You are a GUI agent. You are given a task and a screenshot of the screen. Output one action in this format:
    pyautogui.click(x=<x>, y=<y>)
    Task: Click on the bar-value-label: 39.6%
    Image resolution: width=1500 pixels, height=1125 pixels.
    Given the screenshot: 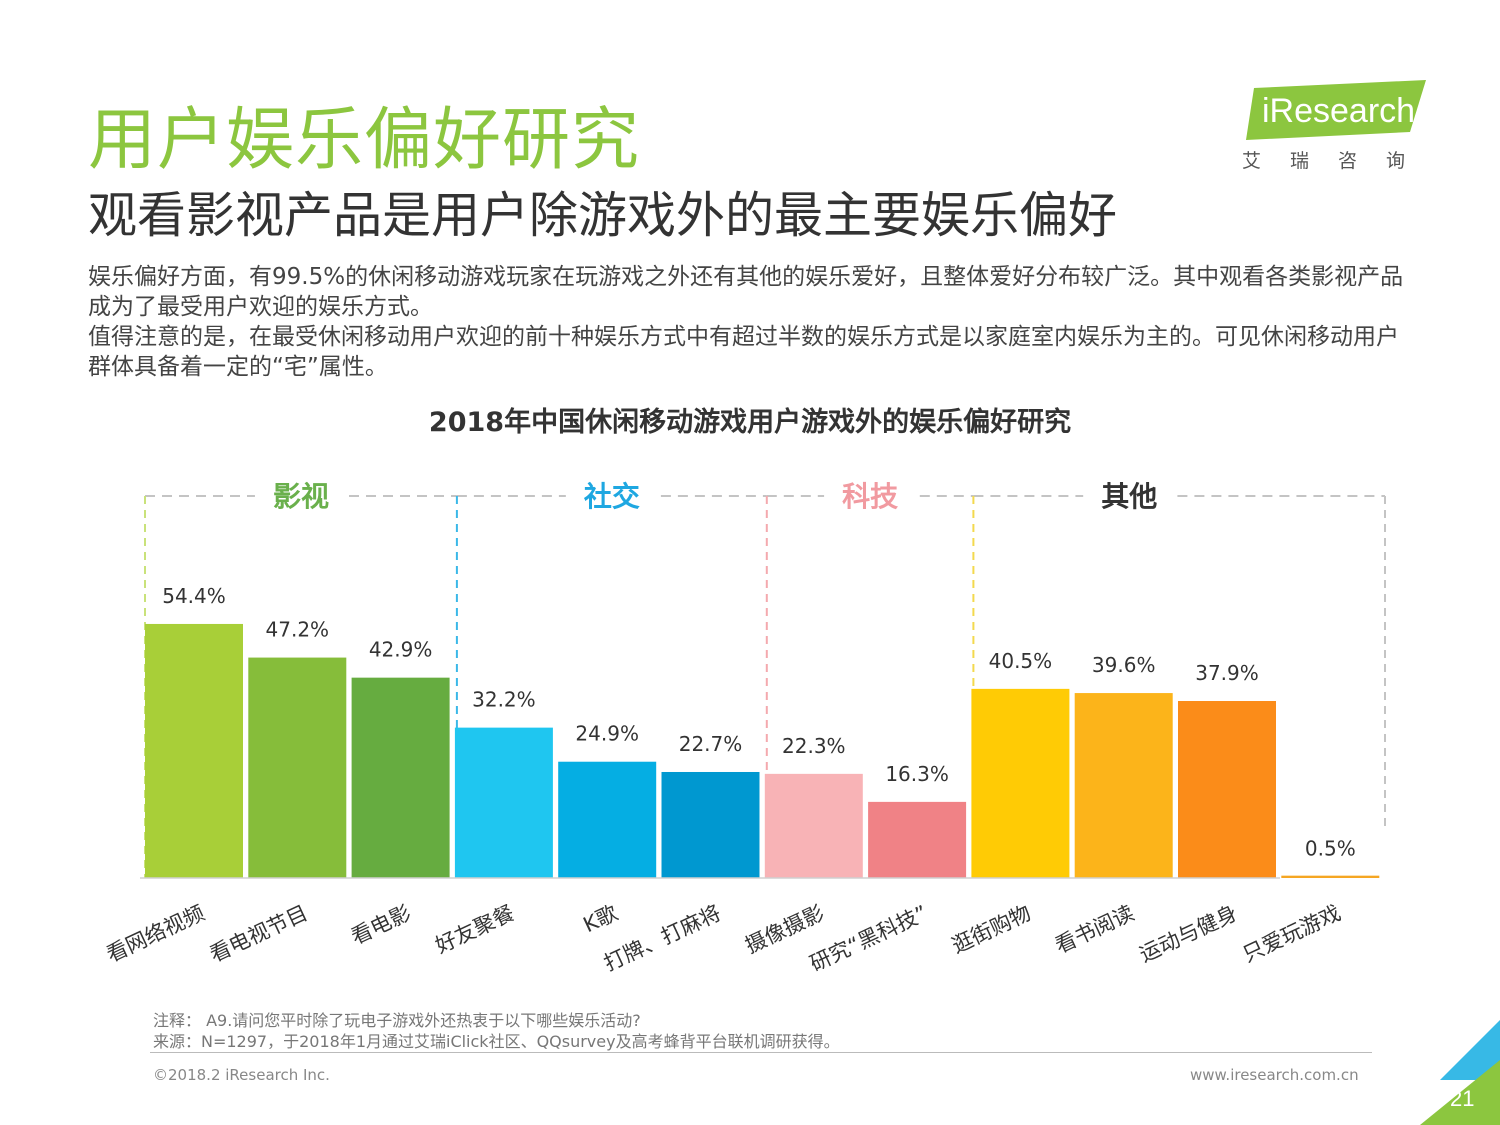 What is the action you would take?
    pyautogui.click(x=1124, y=665)
    